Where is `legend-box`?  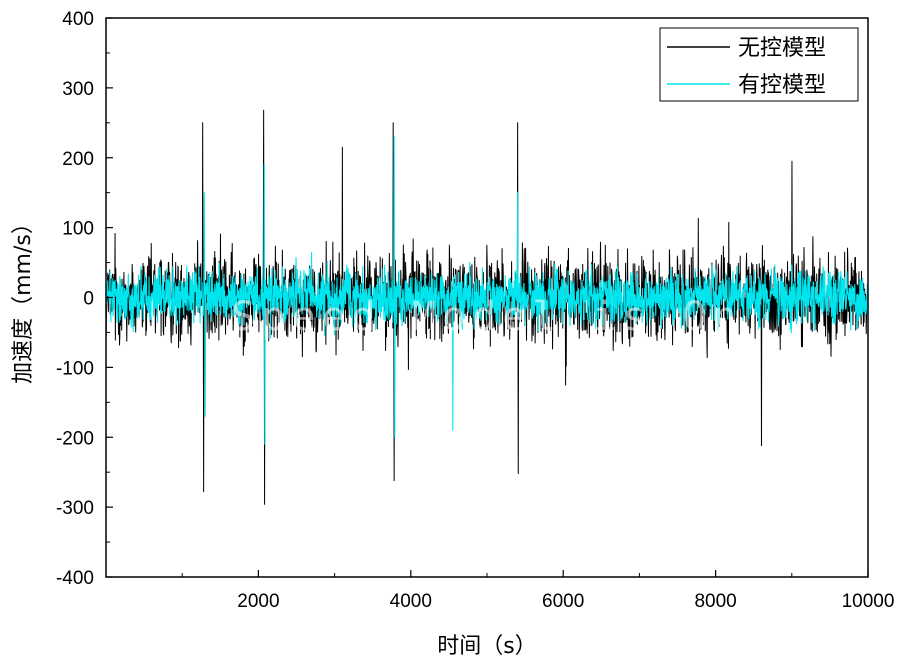 legend-box is located at coordinates (759, 64).